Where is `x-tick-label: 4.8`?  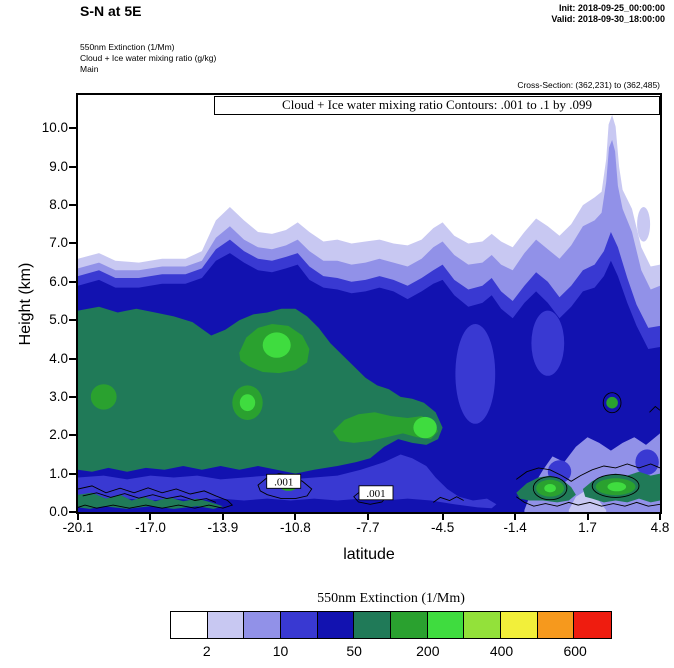 x-tick-label: 4.8 is located at coordinates (660, 527).